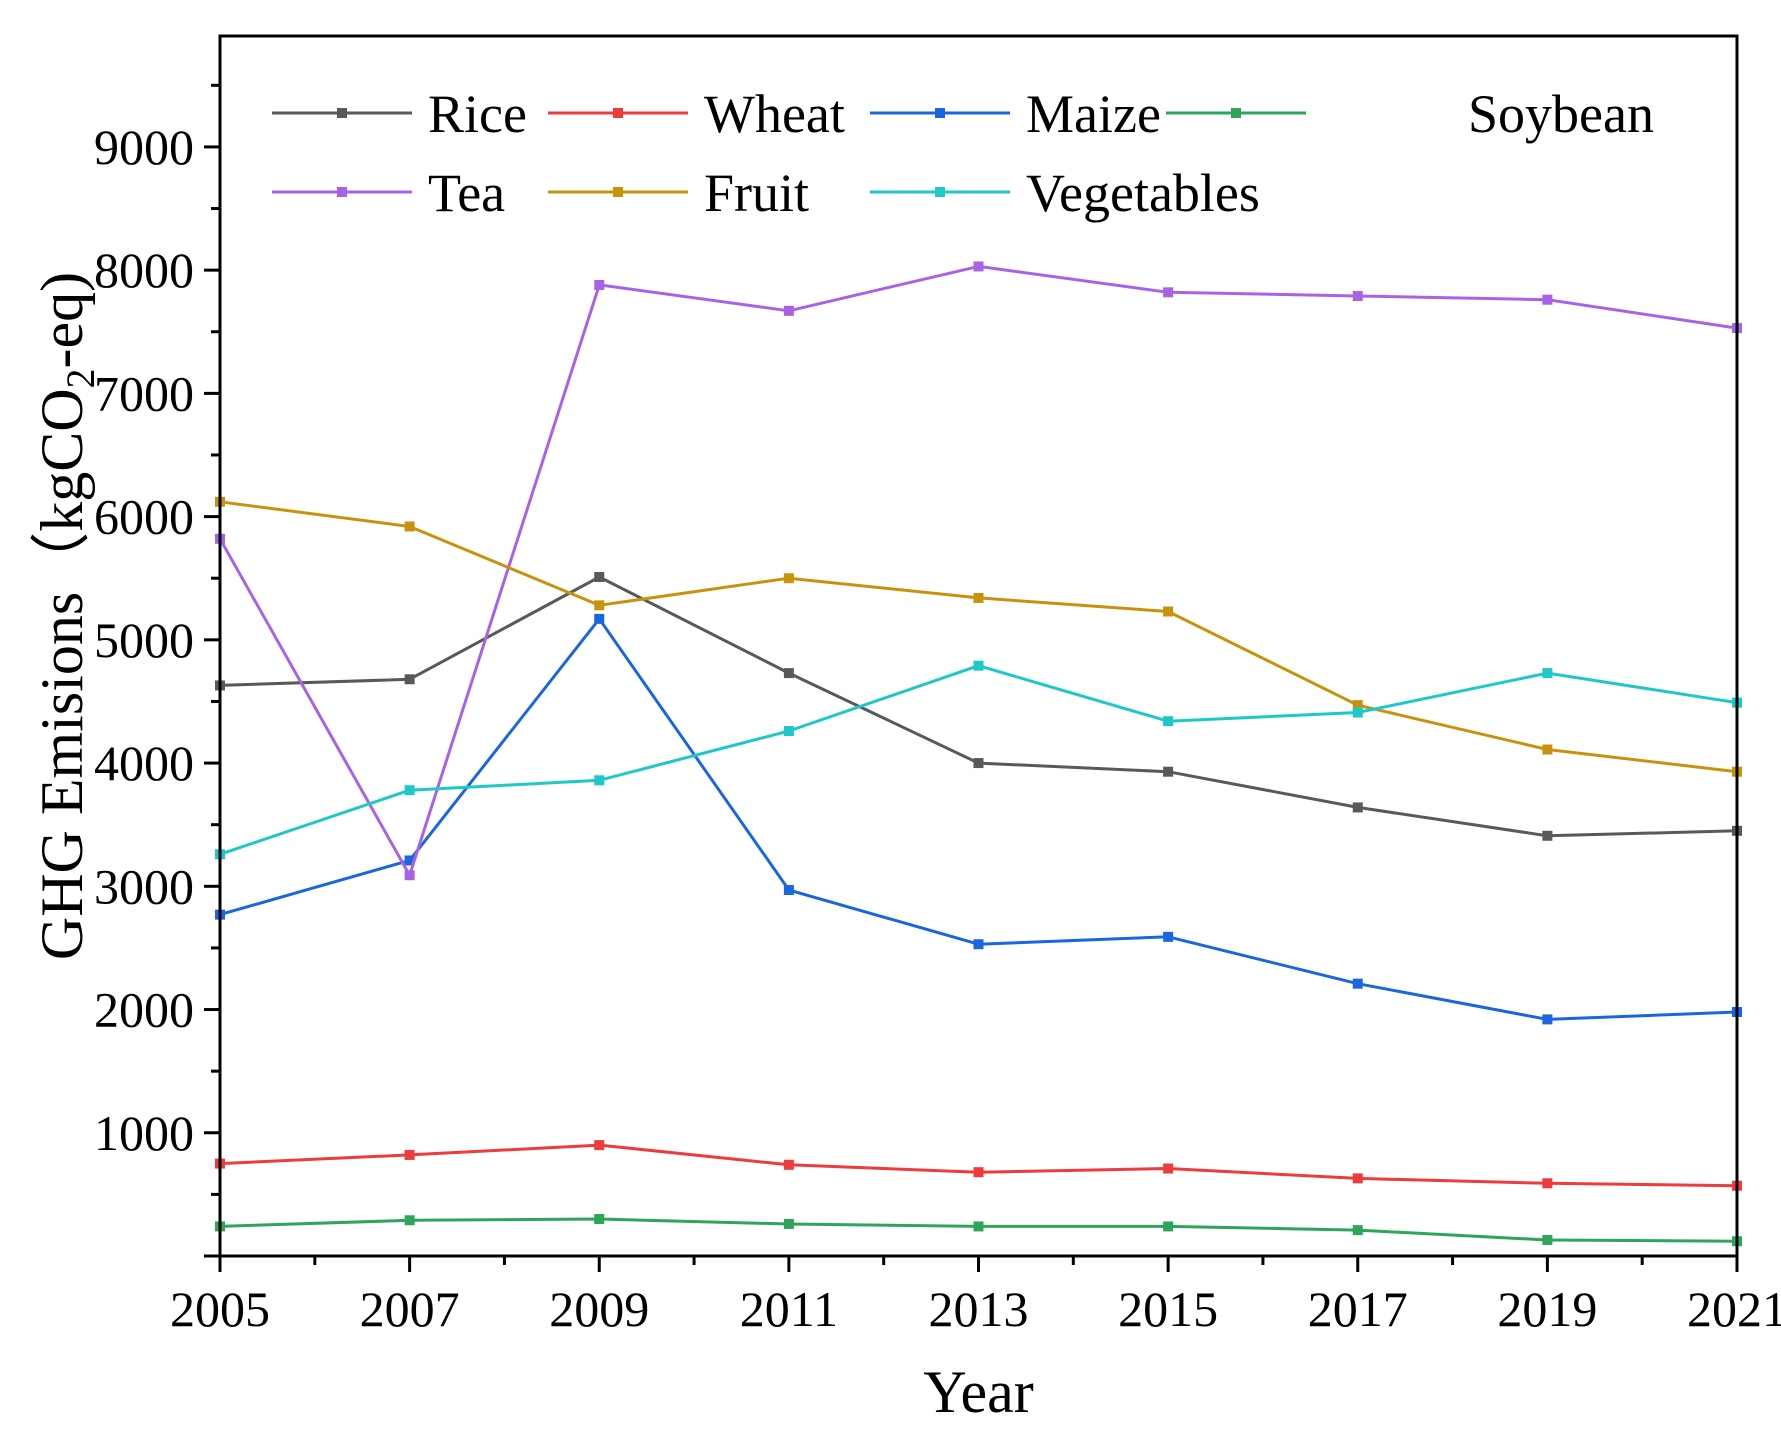 The image size is (1781, 1438). What do you see at coordinates (1734, 1309) in the screenshot?
I see `x-tick-label: 2021` at bounding box center [1734, 1309].